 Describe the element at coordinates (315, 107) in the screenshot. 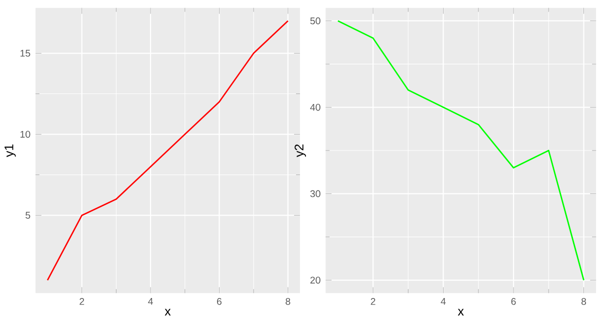

I see `y-tick-label: 40` at that location.